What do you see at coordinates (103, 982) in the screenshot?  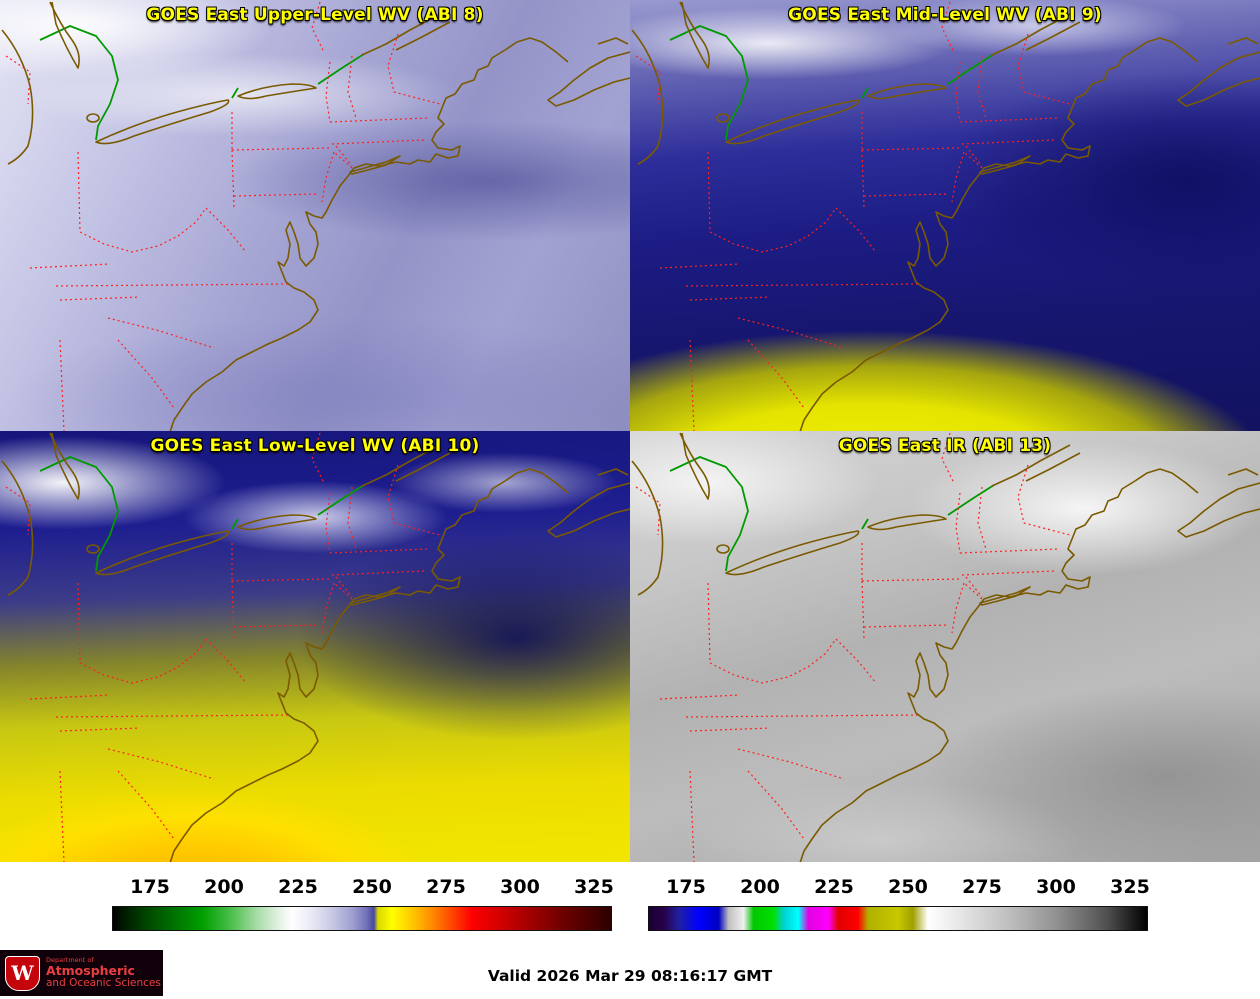 I see `logo-line2: and Oceanic Sciences` at bounding box center [103, 982].